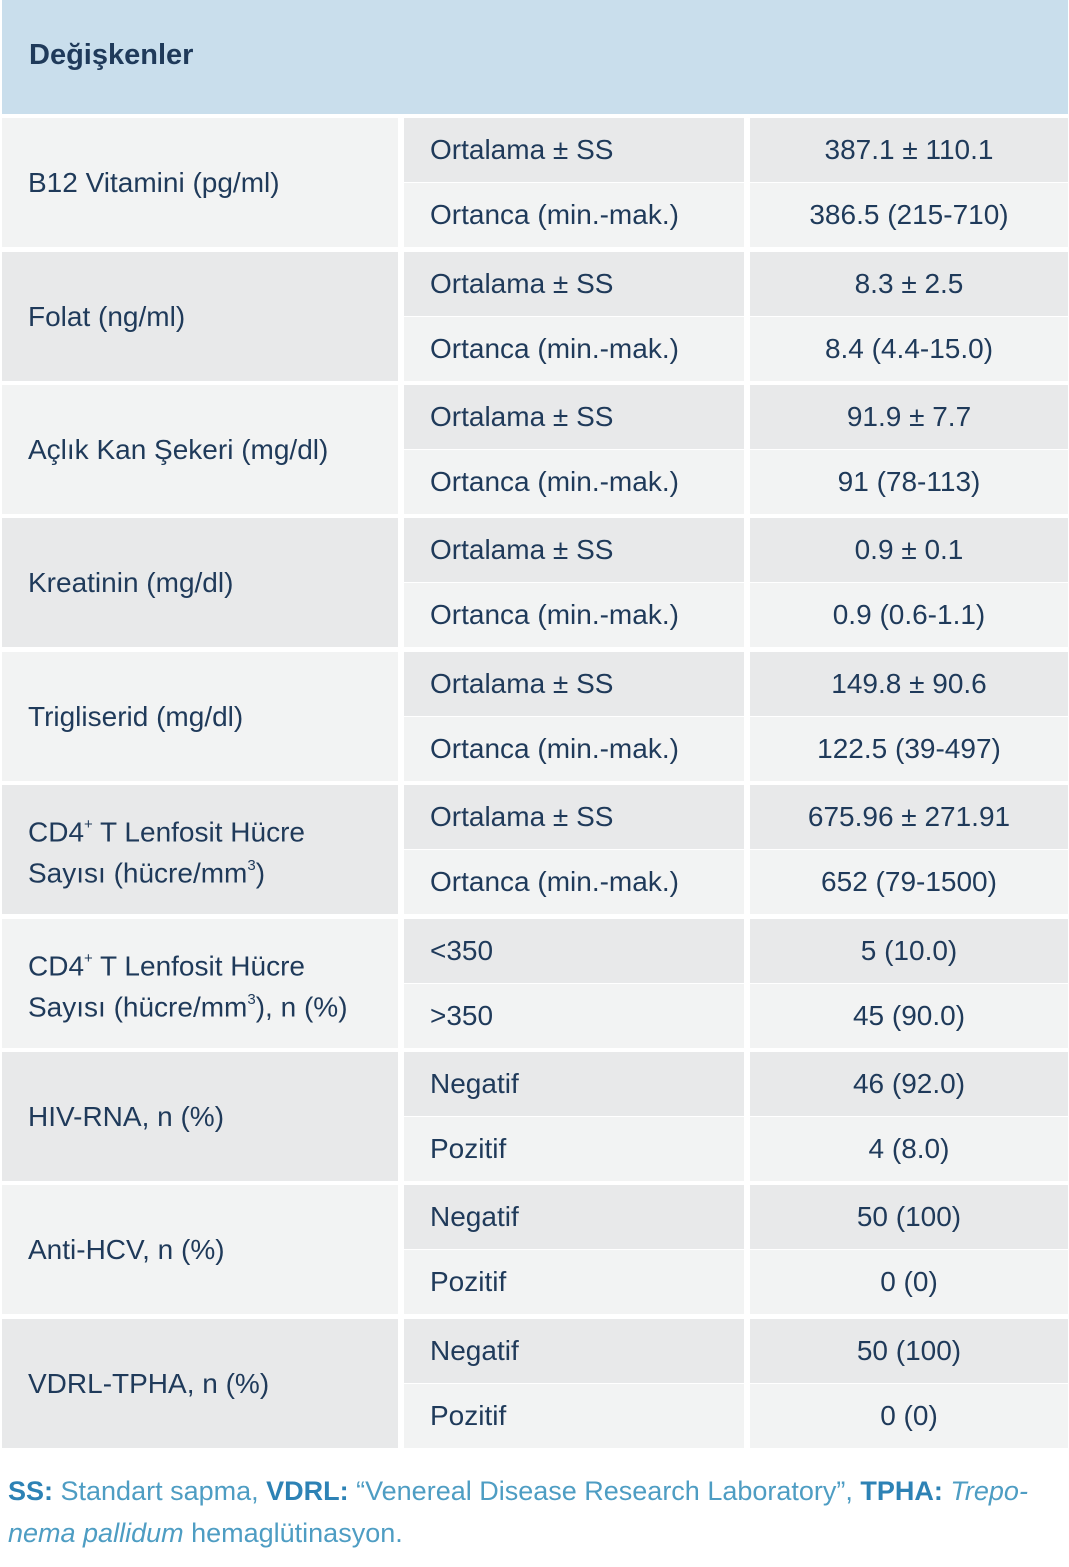 Image resolution: width=1069 pixels, height=1567 pixels. Describe the element at coordinates (909, 882) in the screenshot. I see `stat-value: 652 (79-1500)` at that location.